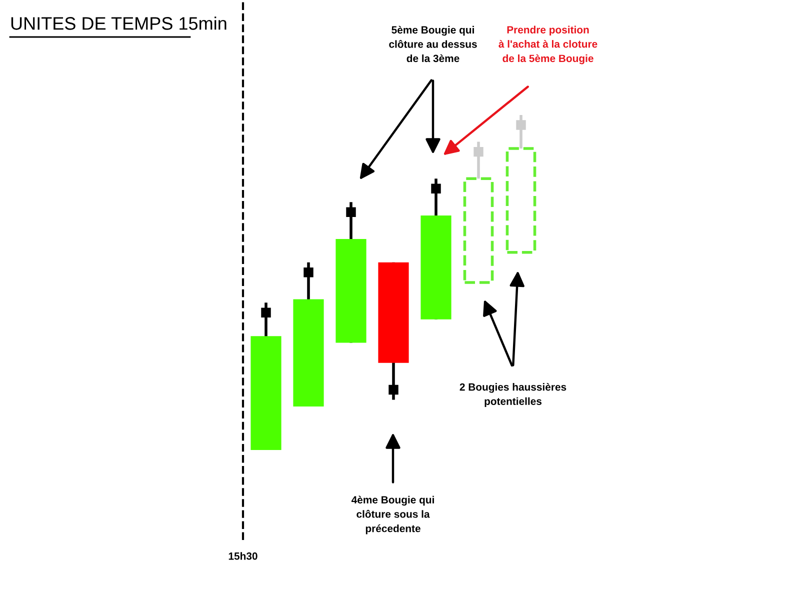  What do you see at coordinates (548, 45) in the screenshot?
I see `text: Prendre position à l'achat à la cloture de la 5ème Bougie` at bounding box center [548, 45].